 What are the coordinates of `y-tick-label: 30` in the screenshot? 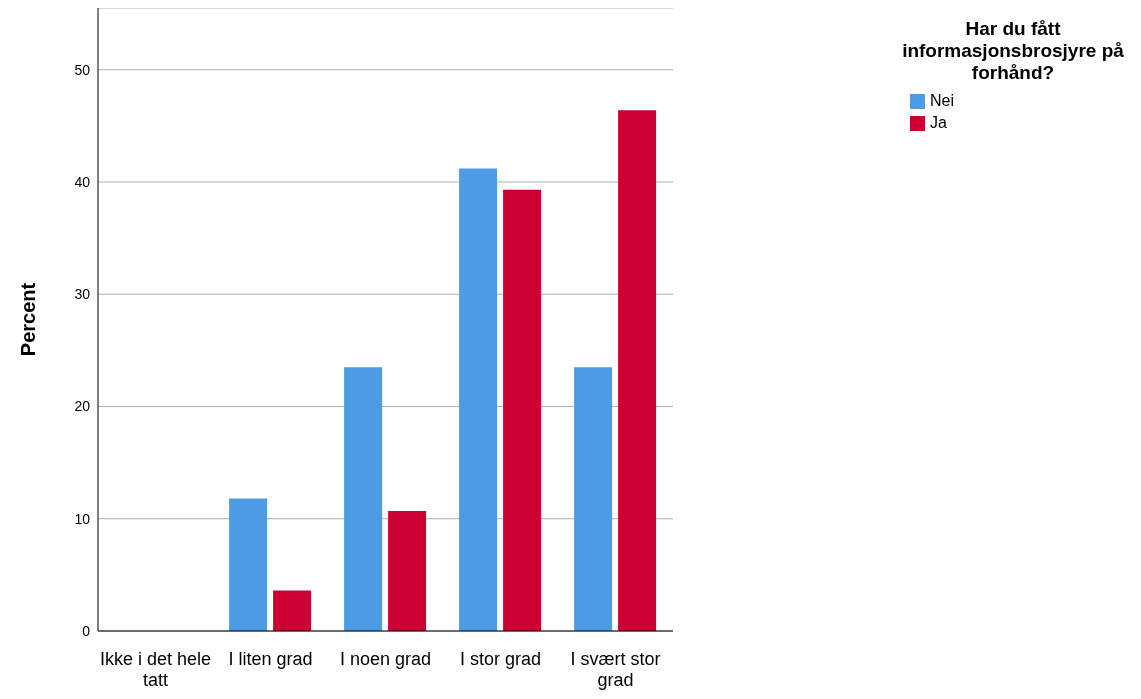 It's located at (82, 294).